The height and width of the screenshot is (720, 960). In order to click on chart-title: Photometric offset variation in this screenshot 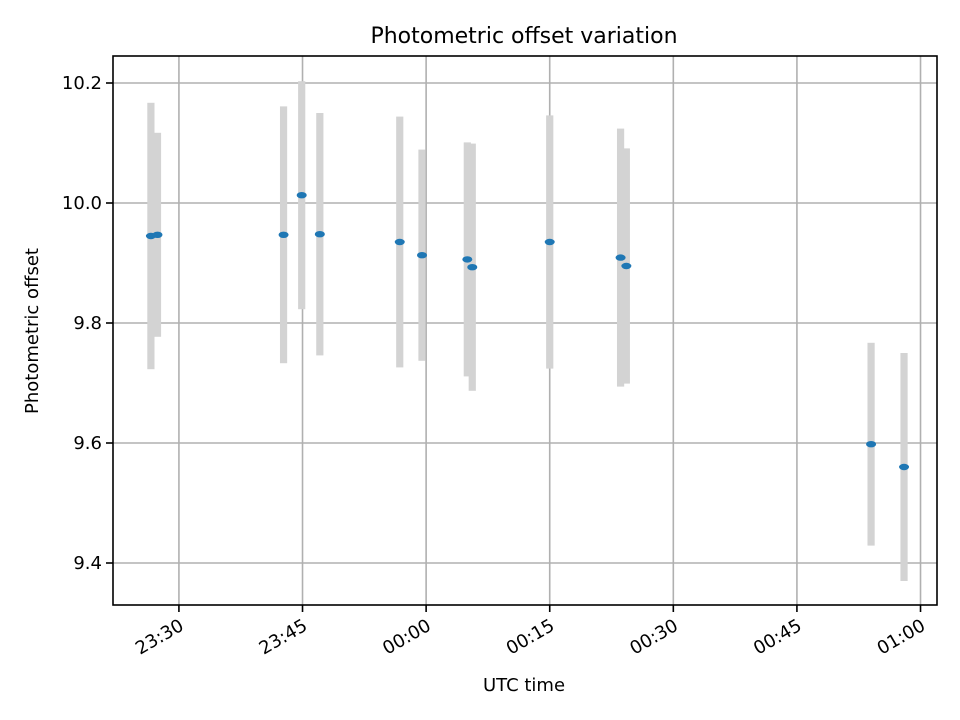, I will do `click(523, 36)`.